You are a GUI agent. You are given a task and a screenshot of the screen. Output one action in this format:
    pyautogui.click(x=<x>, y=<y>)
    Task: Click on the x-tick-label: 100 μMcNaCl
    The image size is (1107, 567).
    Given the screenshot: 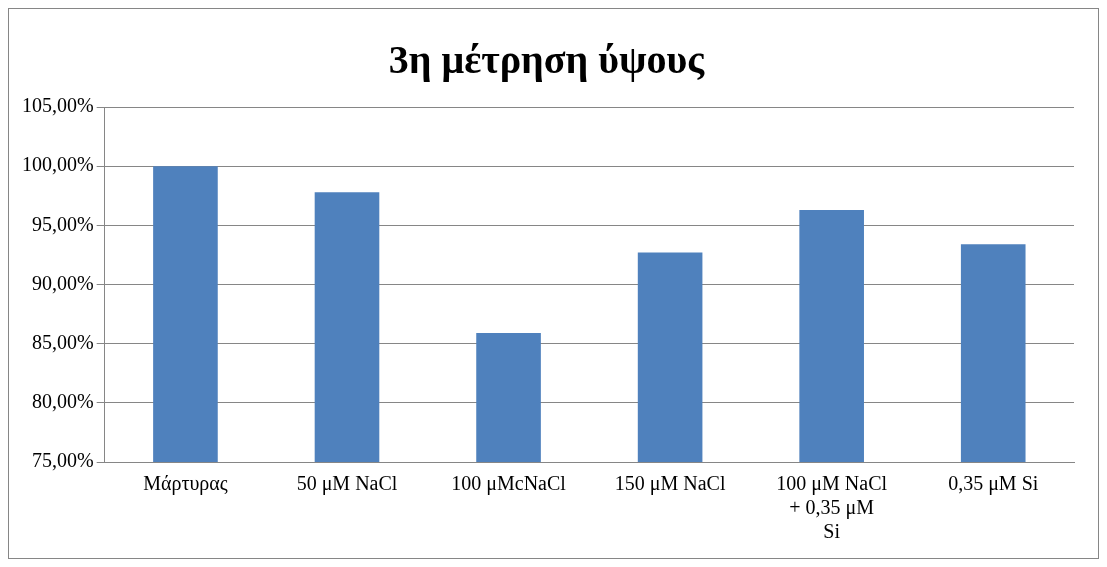 What is the action you would take?
    pyautogui.click(x=509, y=484)
    